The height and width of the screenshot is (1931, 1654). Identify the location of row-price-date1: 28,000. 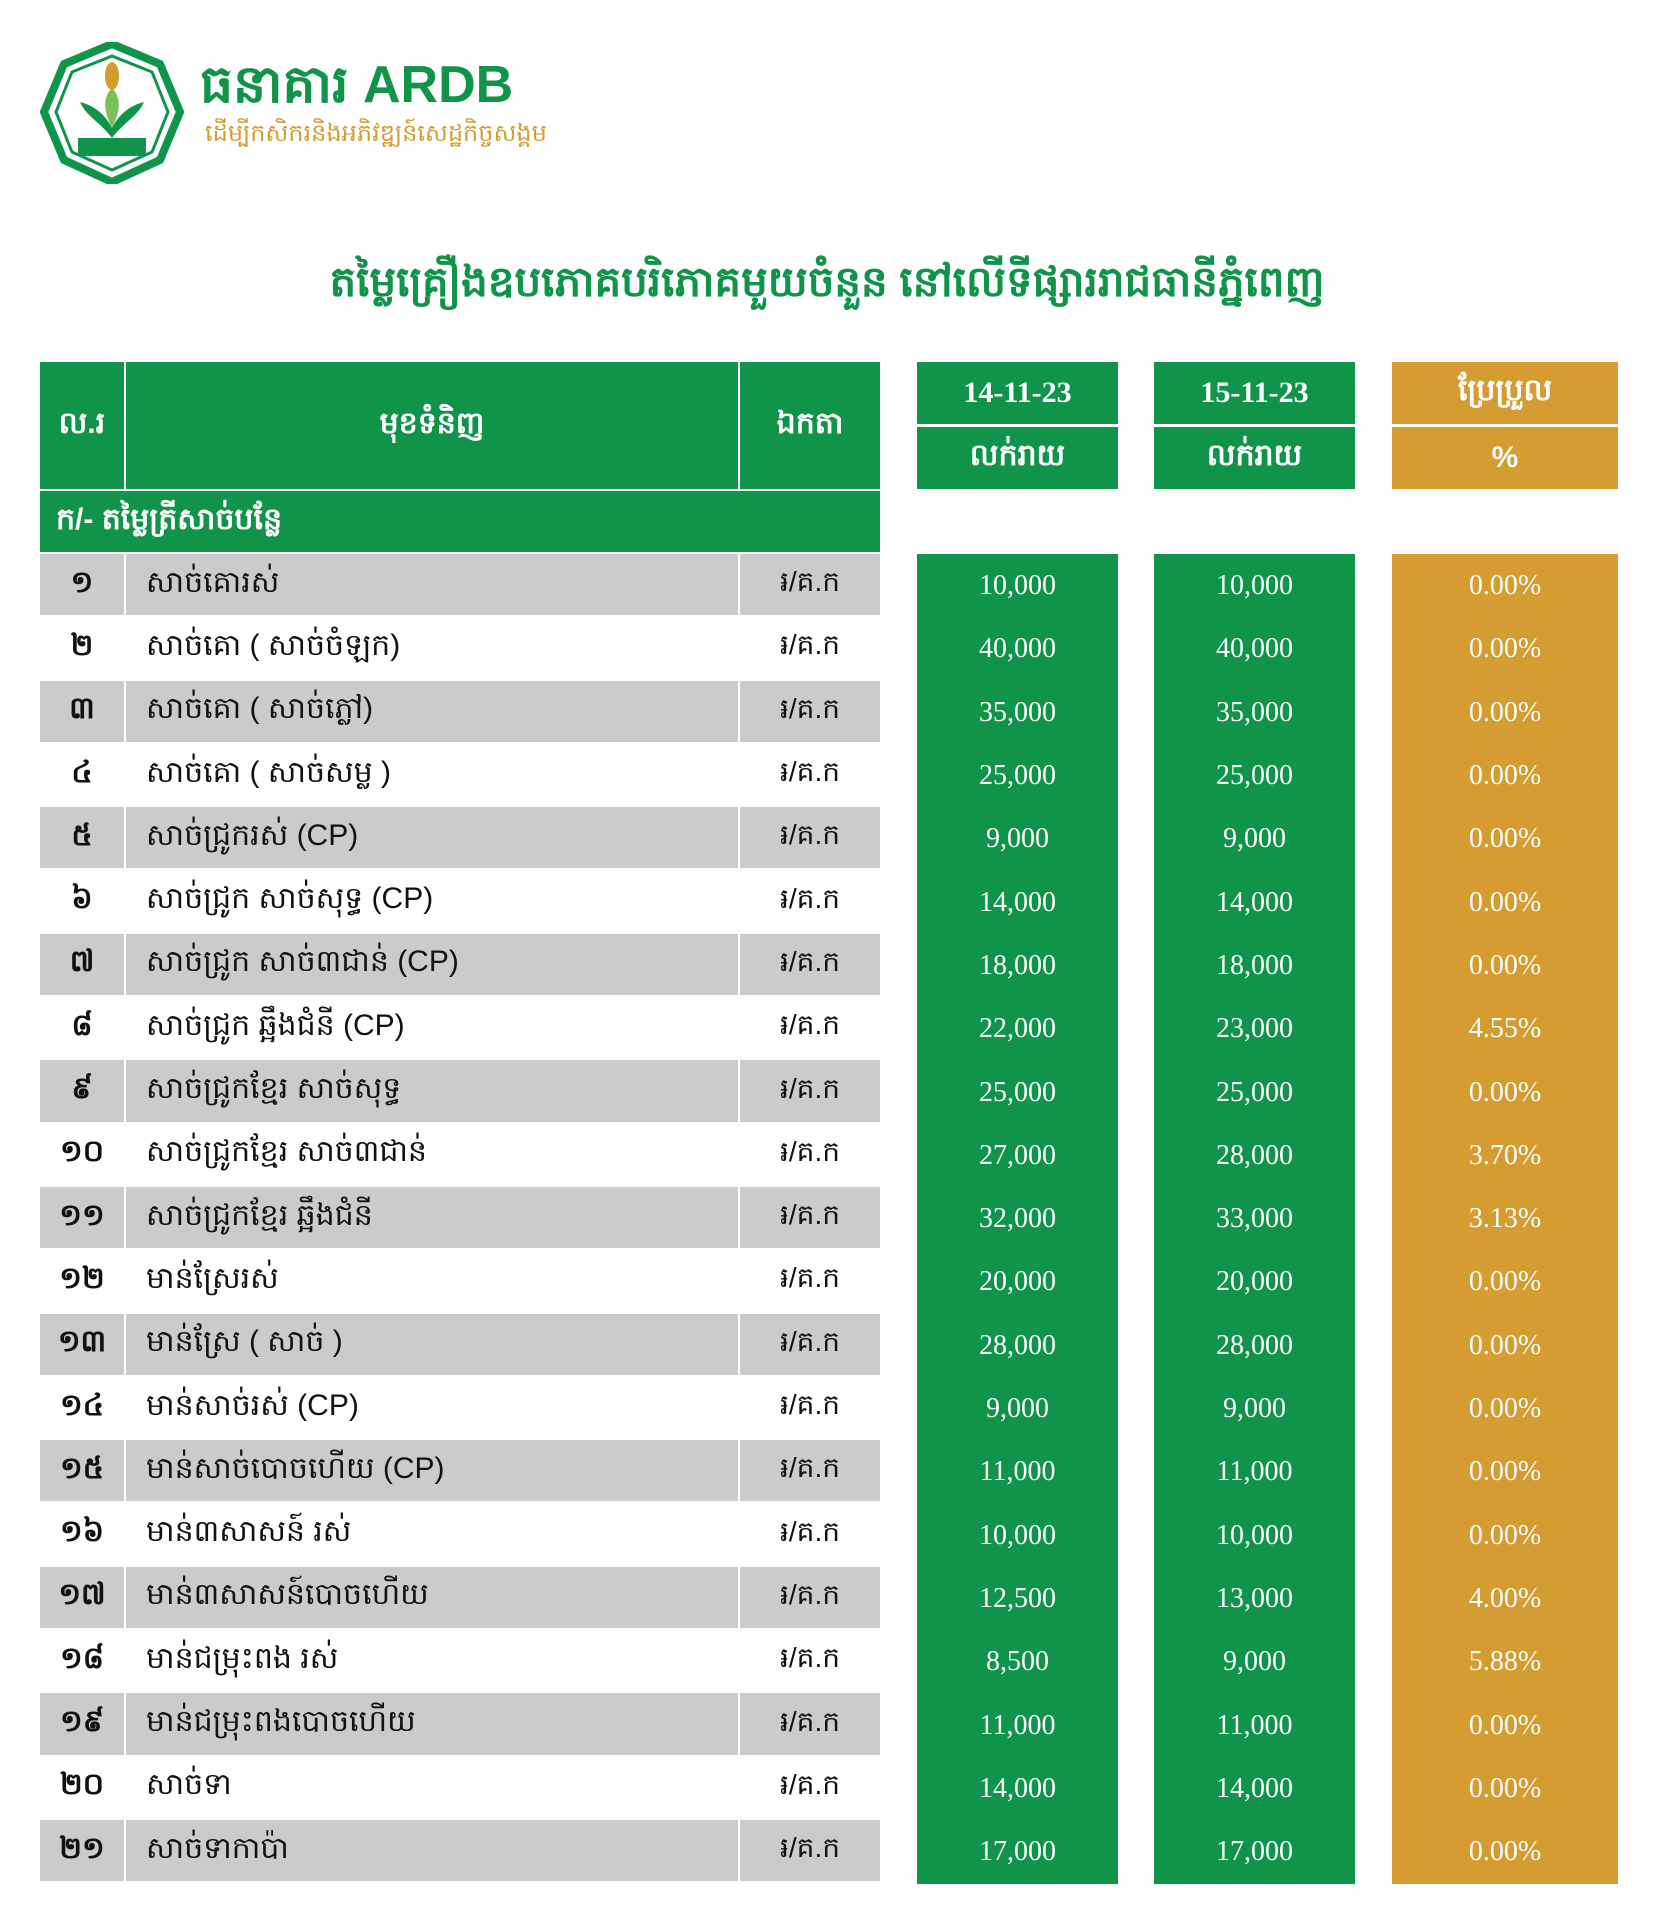
(1017, 1345).